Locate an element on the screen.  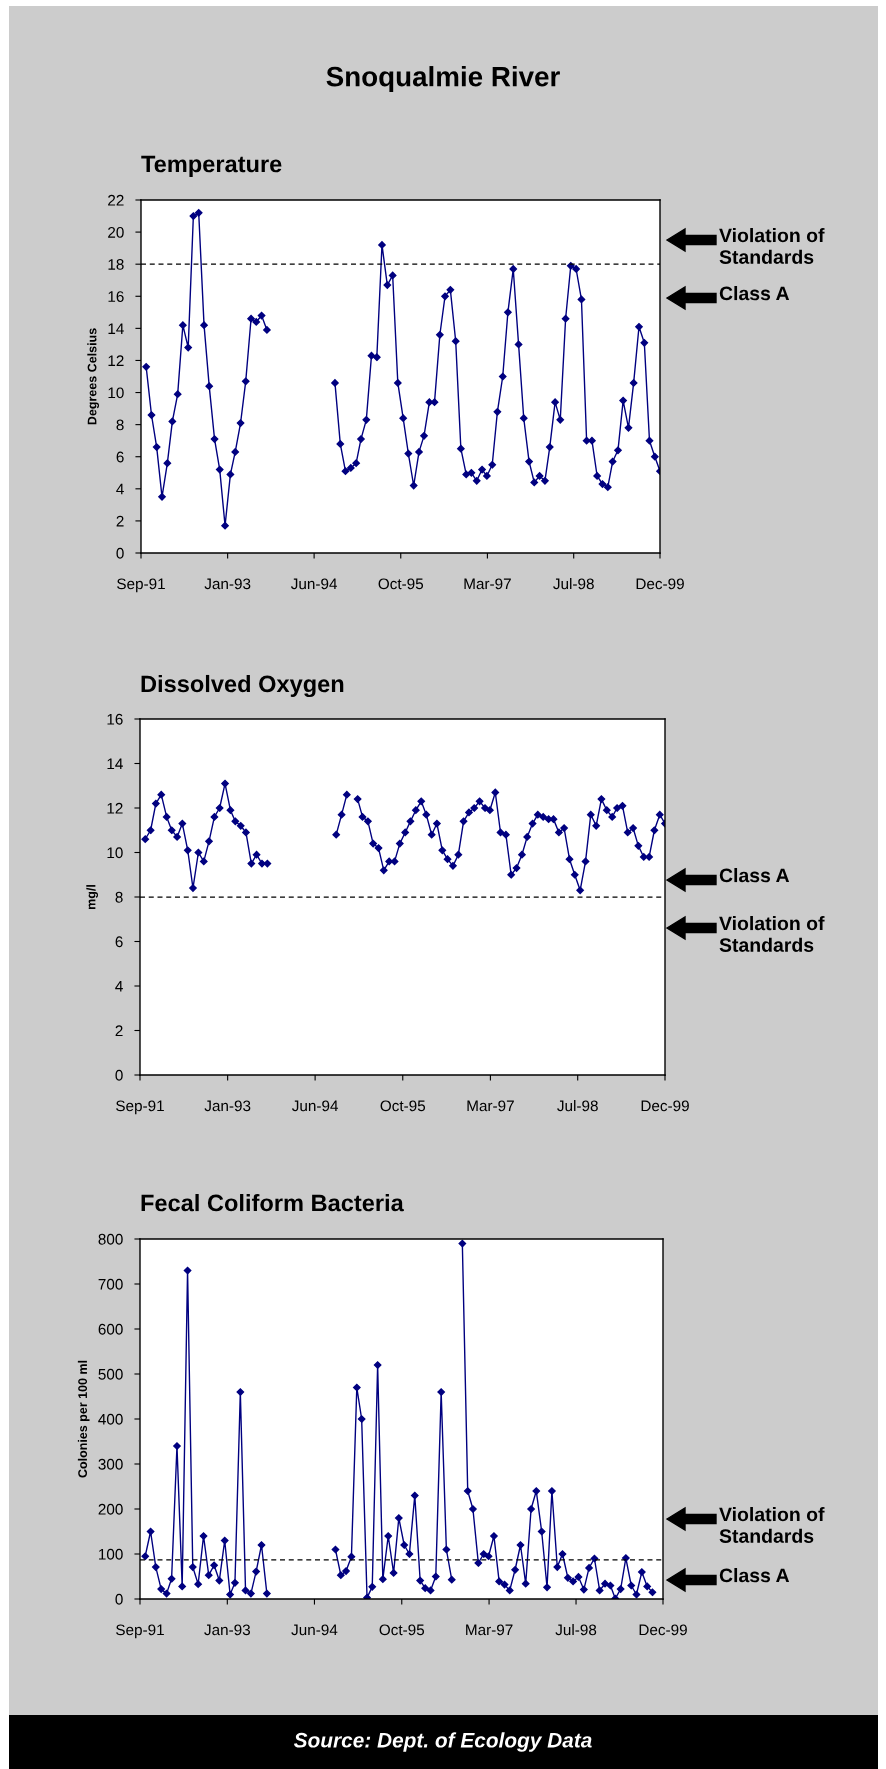
chart-title: Dissolved Oxygen is located at coordinates (242, 686).